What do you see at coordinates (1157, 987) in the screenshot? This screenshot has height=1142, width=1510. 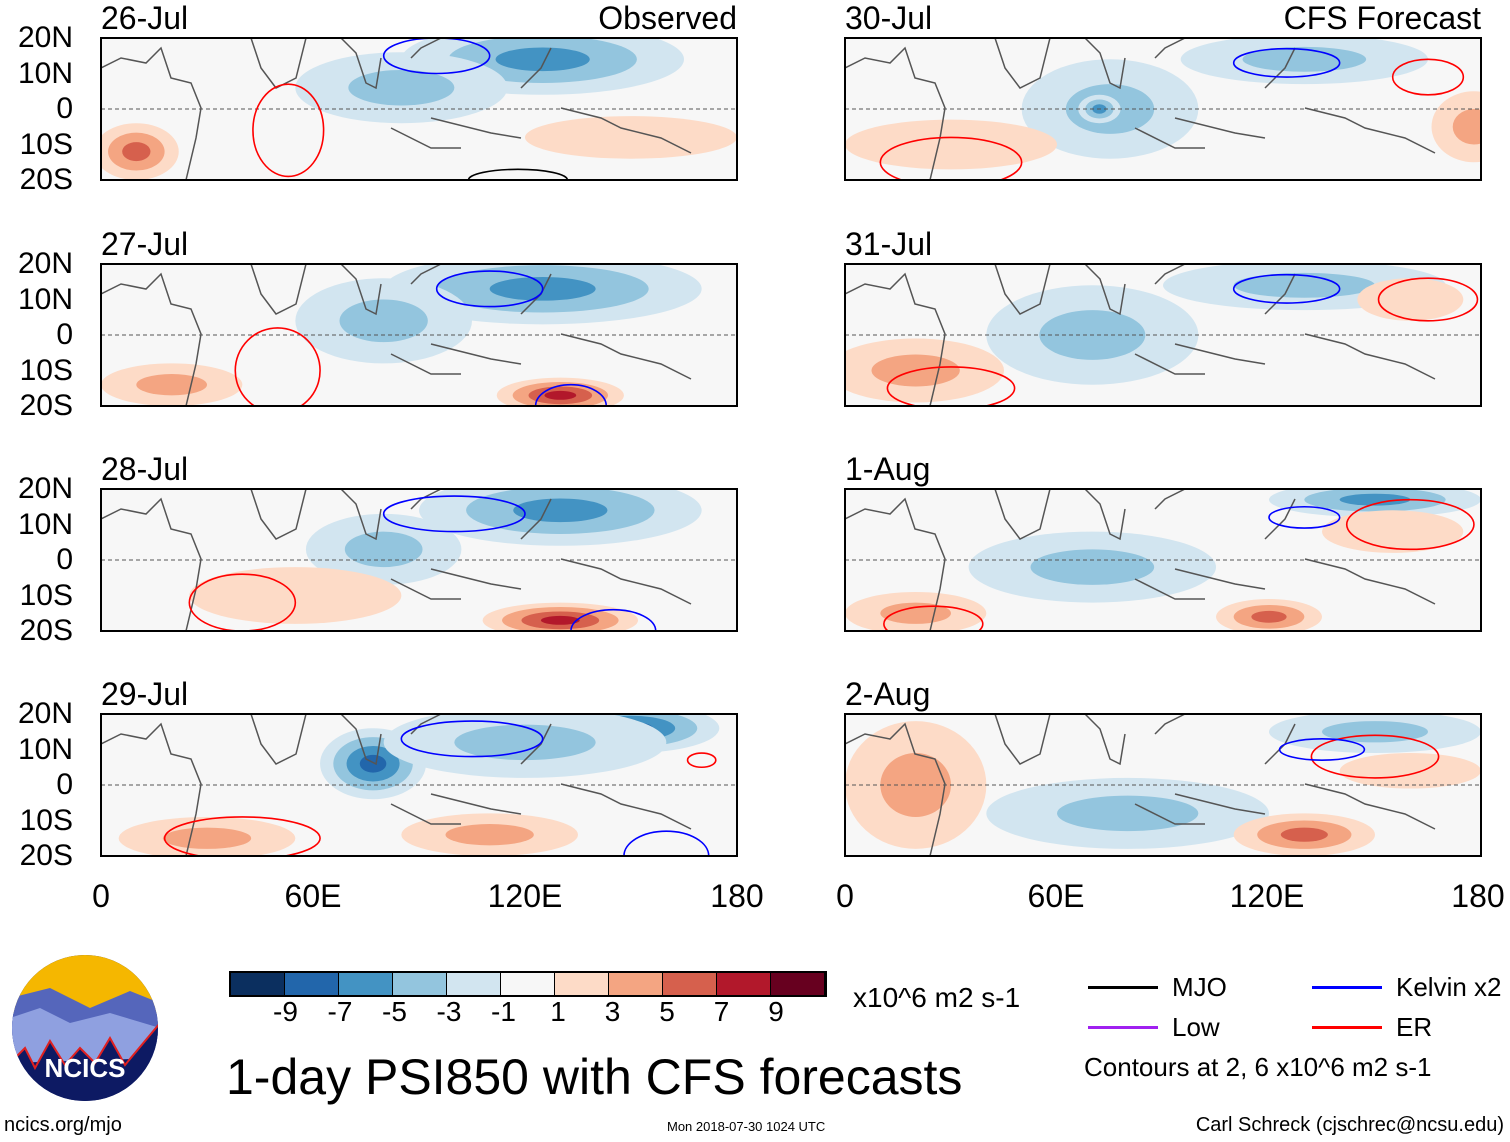 I see `legend-mjo: MJO` at bounding box center [1157, 987].